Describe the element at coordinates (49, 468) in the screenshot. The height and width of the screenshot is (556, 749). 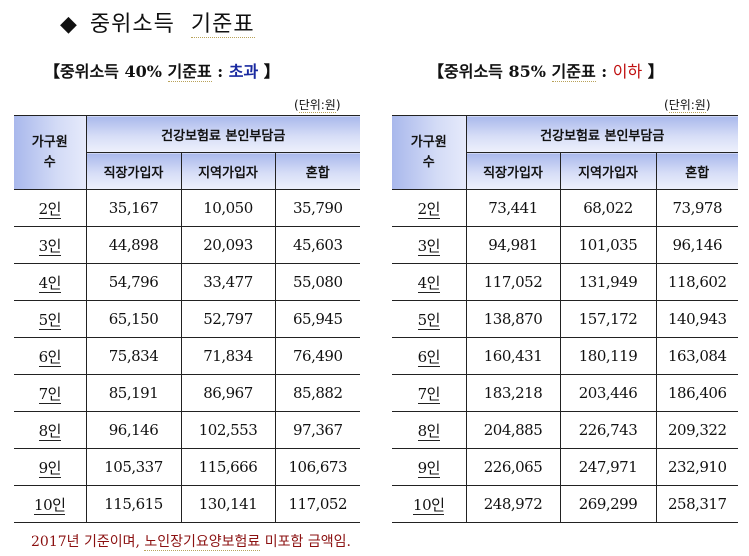
I see `size-text: 9인` at that location.